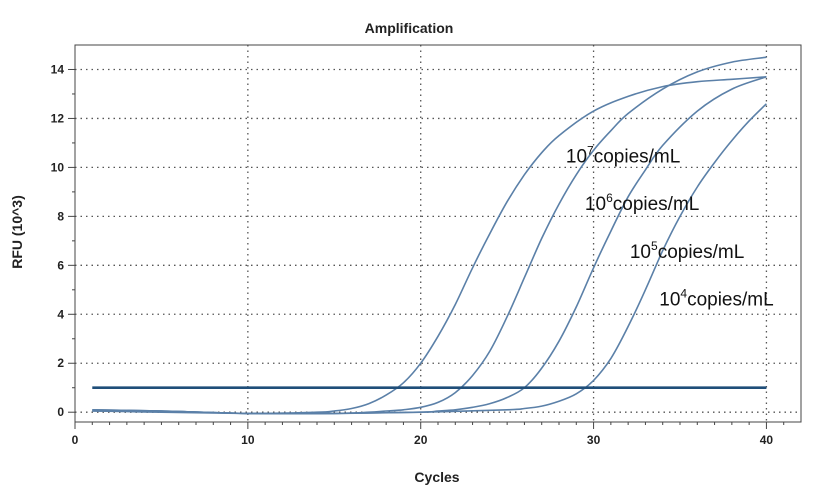 The image size is (819, 497). I want to click on y-tick-label-7: 14, so click(58, 69).